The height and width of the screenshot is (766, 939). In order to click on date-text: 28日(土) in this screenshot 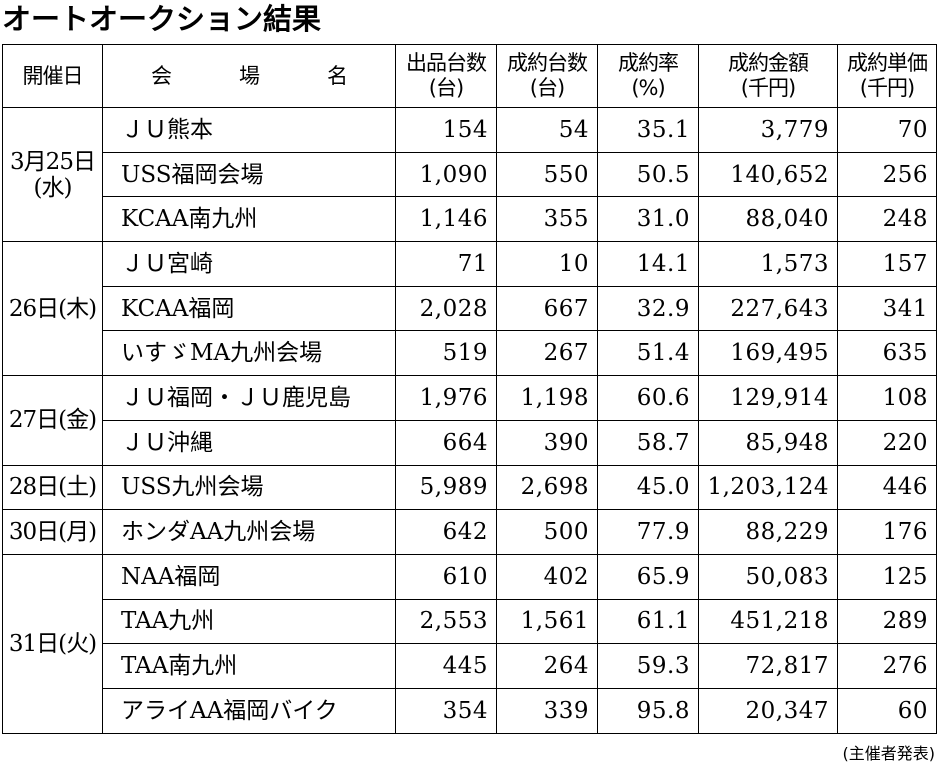, I will do `click(52, 487)`.